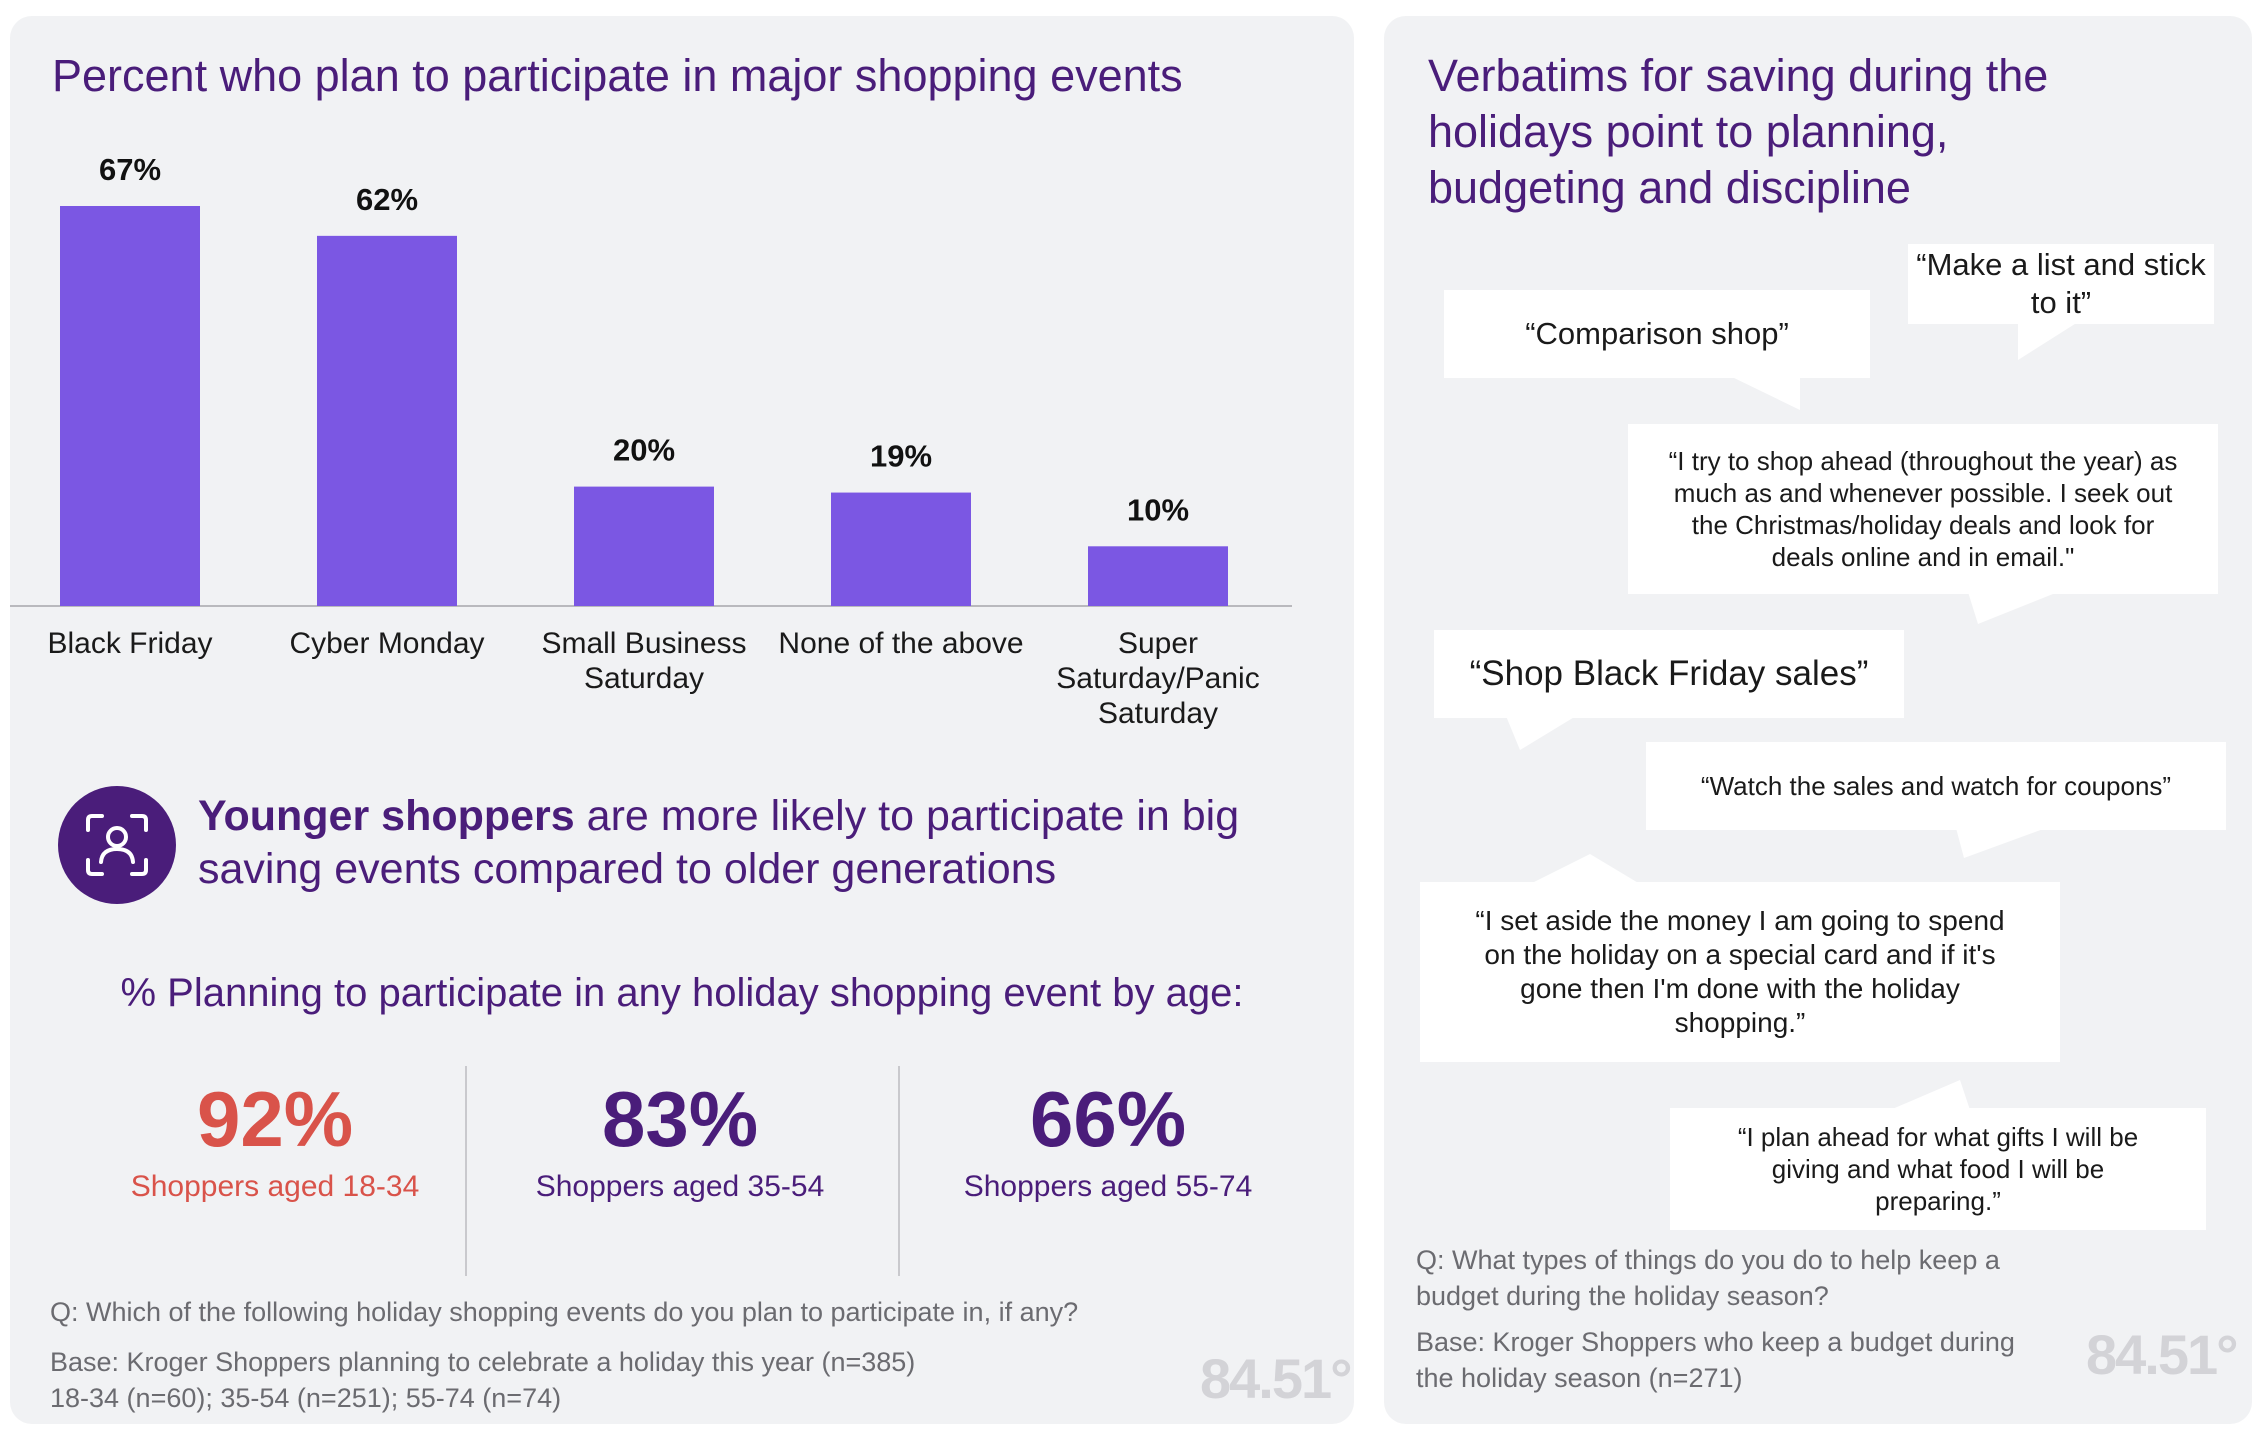 This screenshot has width=2262, height=1432. What do you see at coordinates (1669, 673) in the screenshot?
I see `quote-text: “Shop Black Friday sales”` at bounding box center [1669, 673].